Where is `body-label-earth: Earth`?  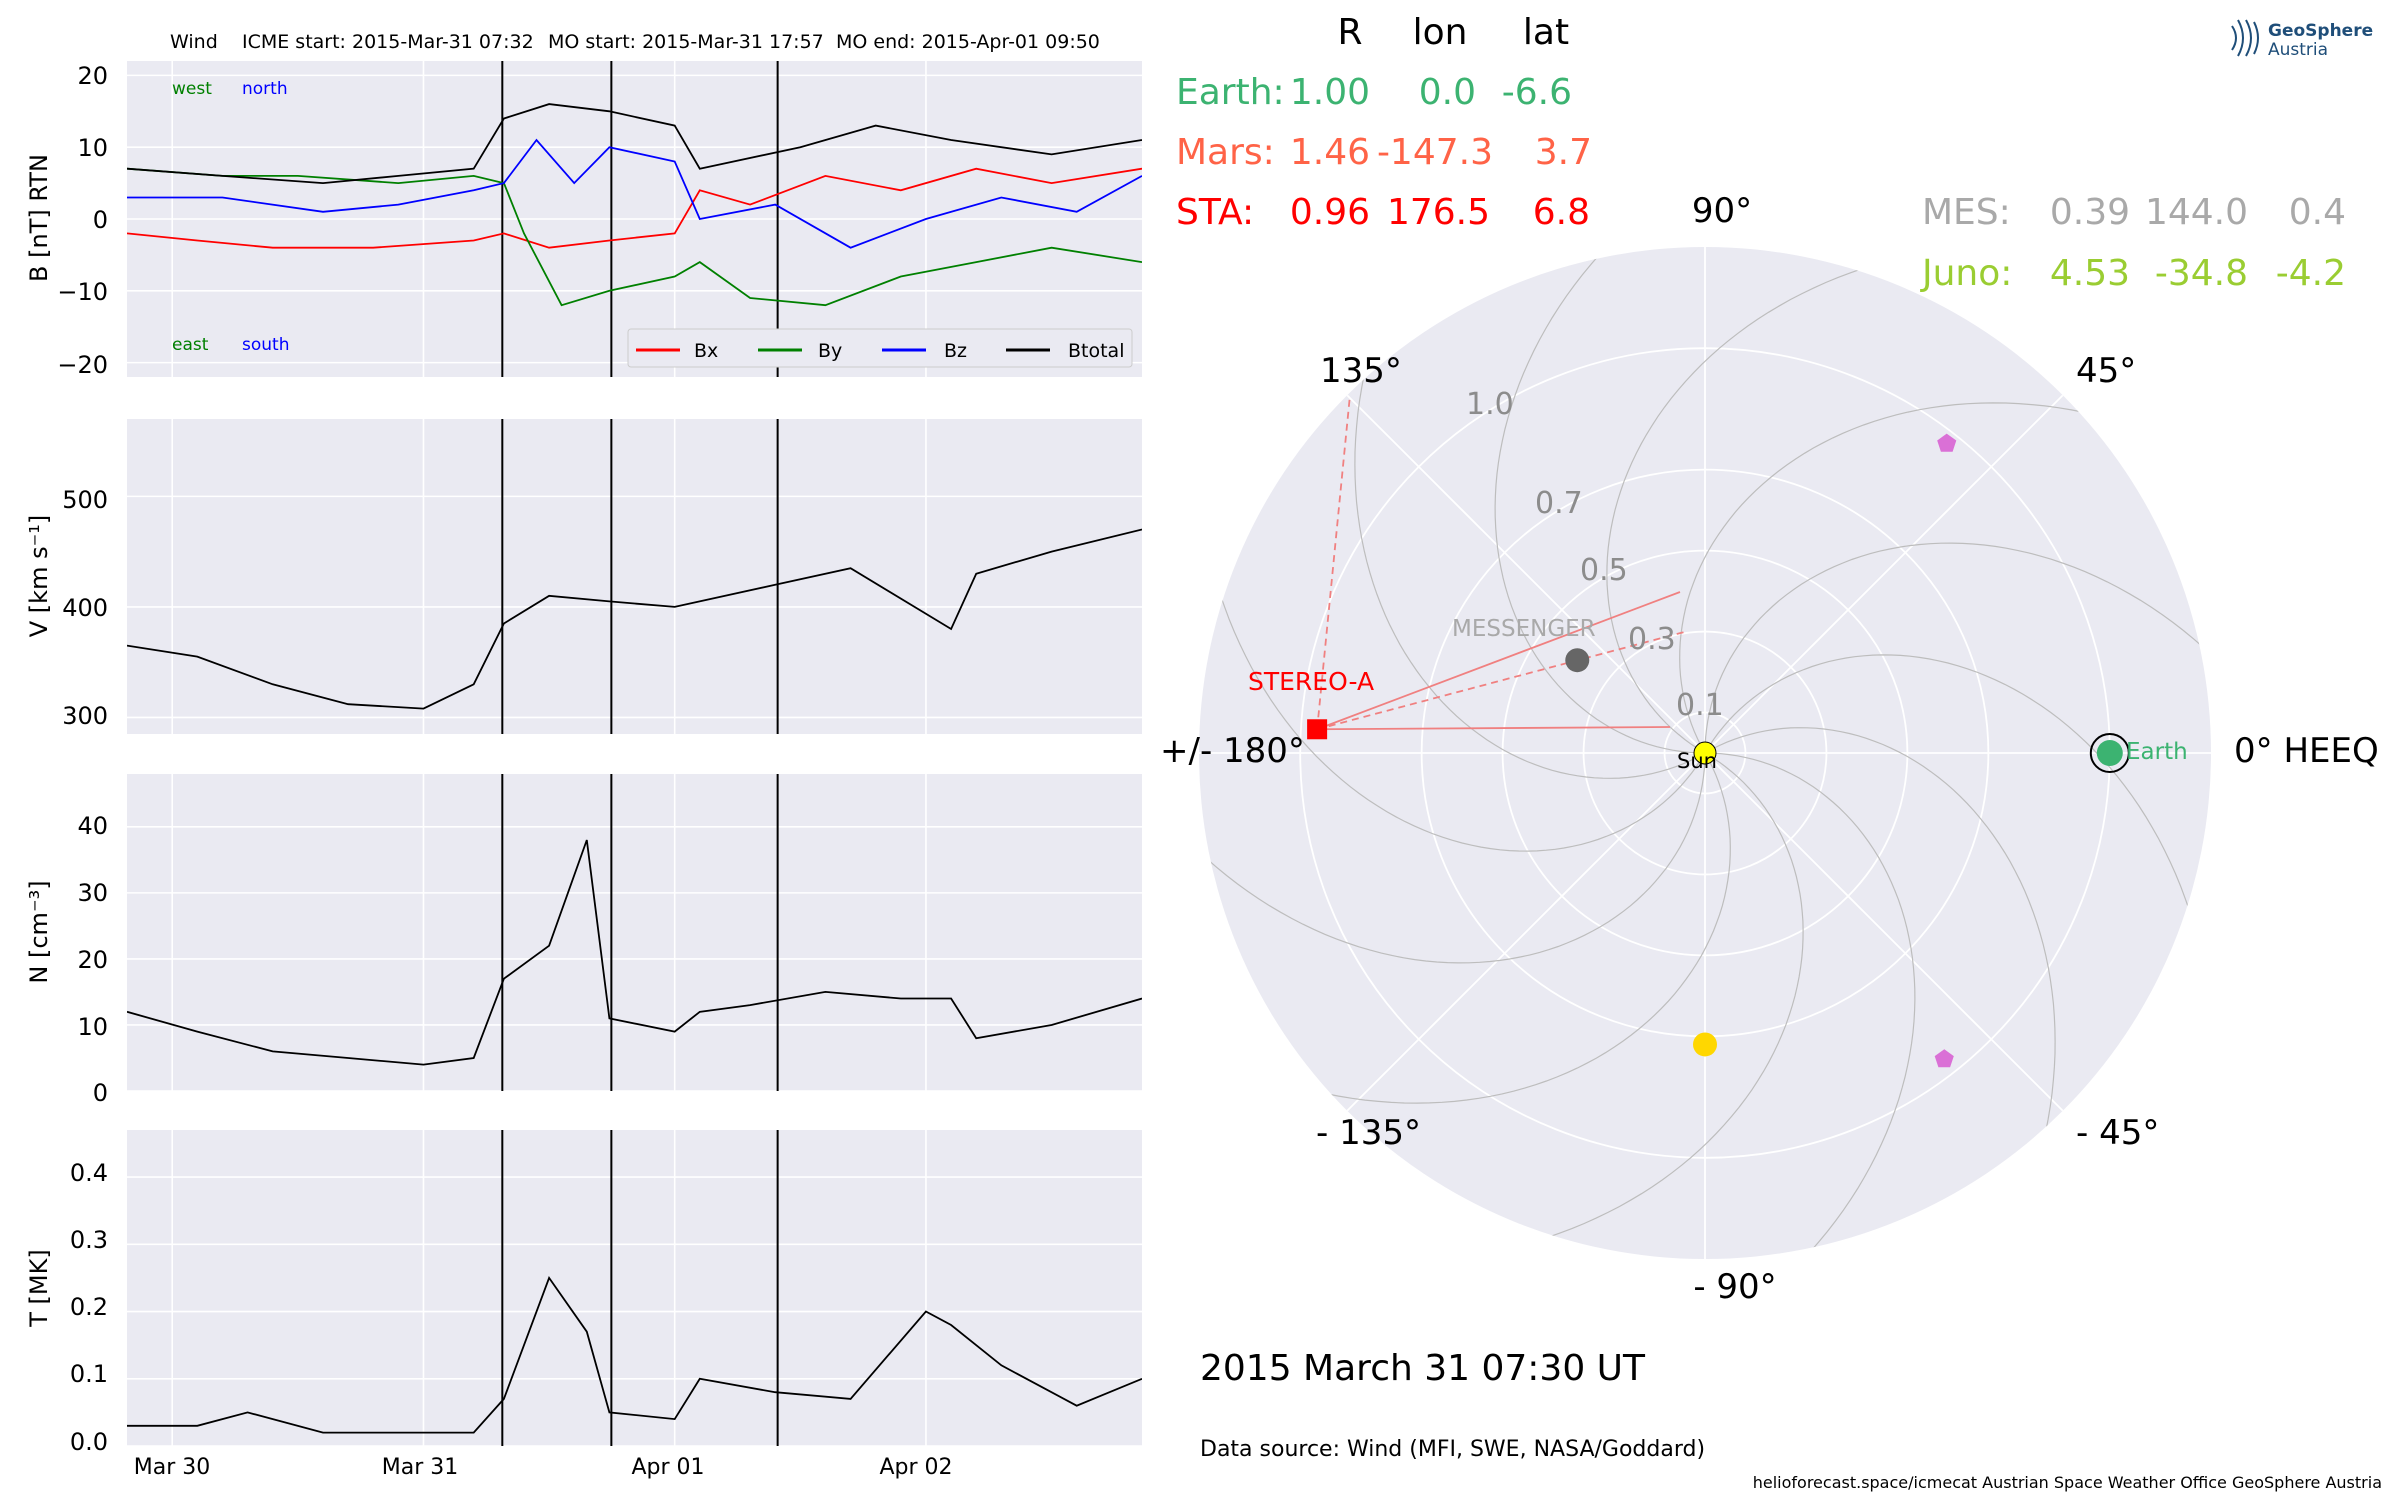
body-label-earth: Earth is located at coordinates (2157, 752).